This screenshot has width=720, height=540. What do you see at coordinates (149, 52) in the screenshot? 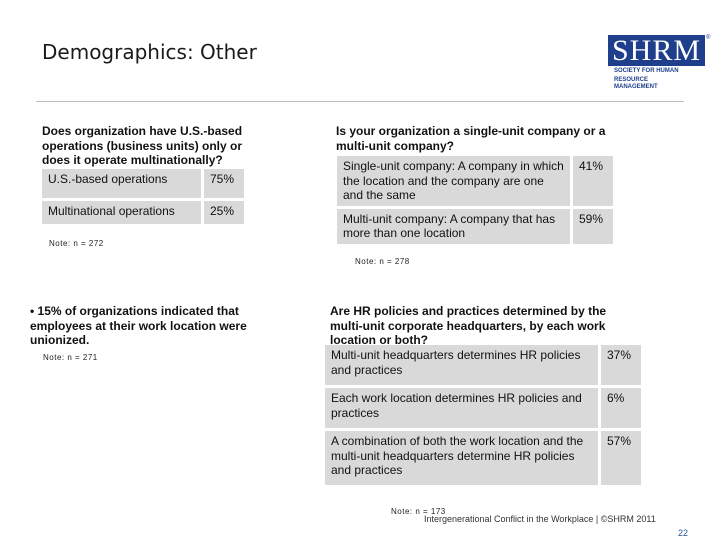
I see `page-title: Demographics: Other` at bounding box center [149, 52].